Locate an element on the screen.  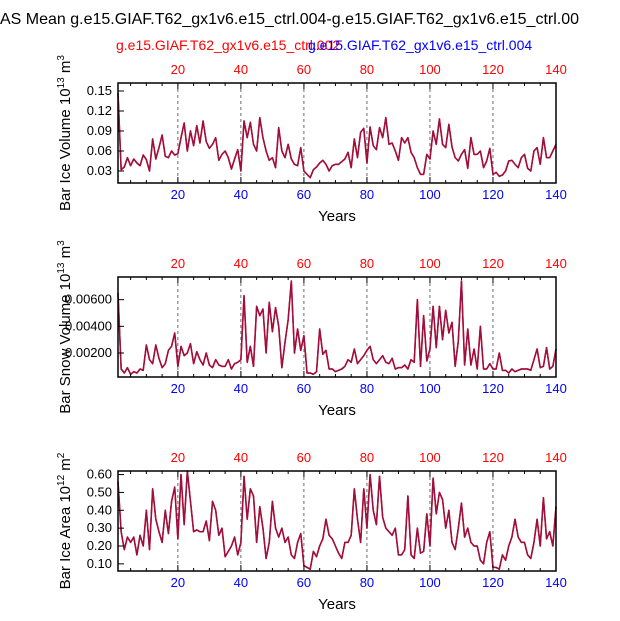
ytick-label: 0.12 is located at coordinates (99, 110).